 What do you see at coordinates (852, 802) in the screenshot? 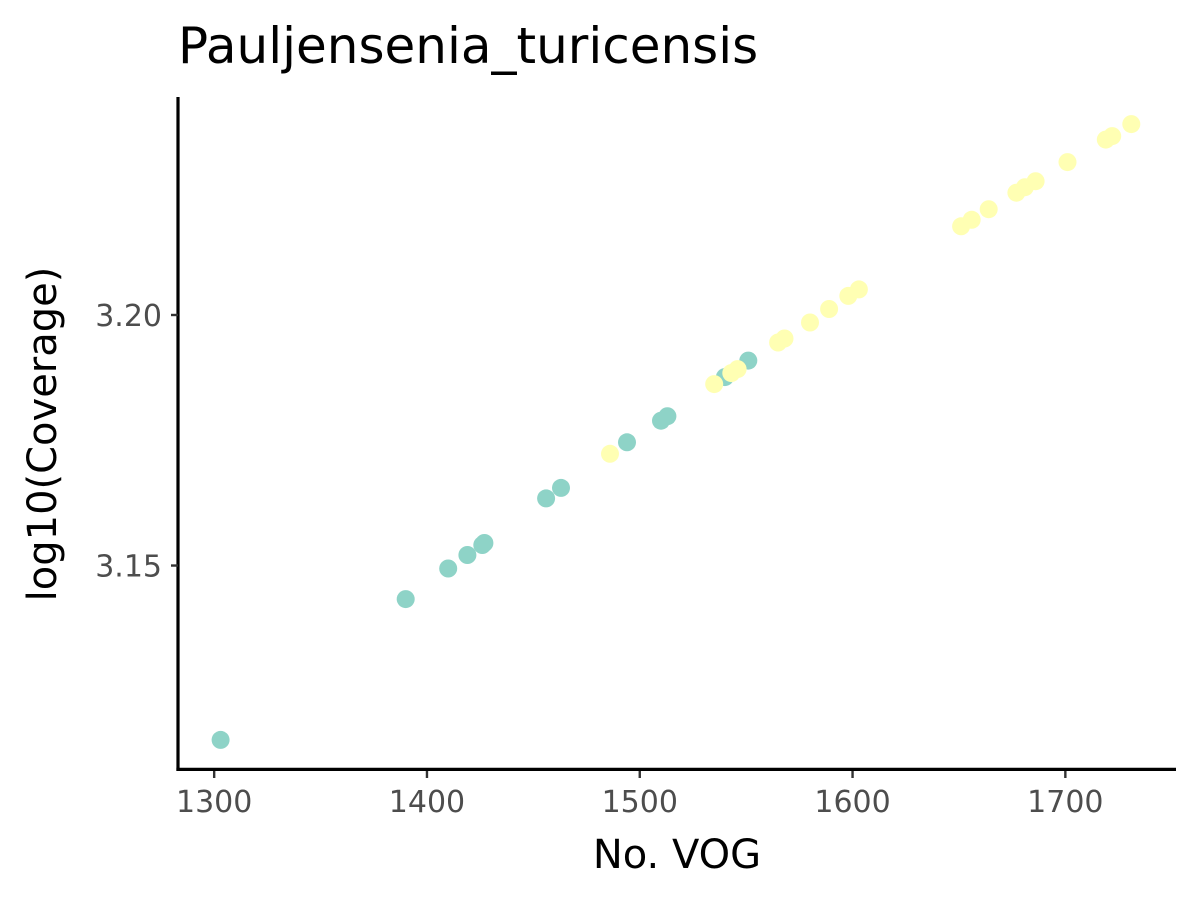
I see `x-tick-label: 1600` at bounding box center [852, 802].